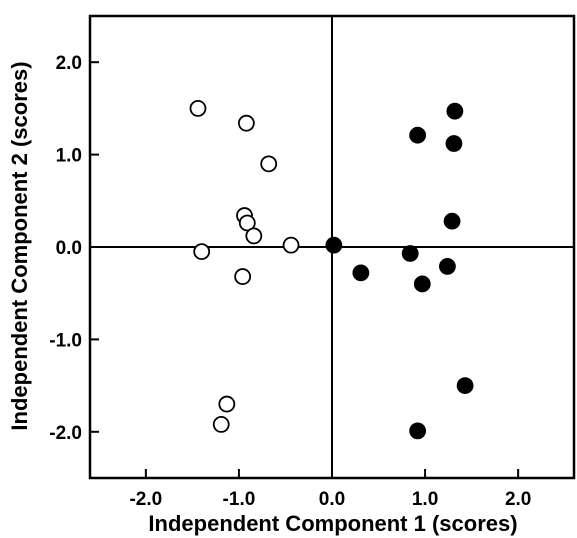 Image resolution: width=577 pixels, height=538 pixels. What do you see at coordinates (69, 156) in the screenshot?
I see `y-tick-label: 1.0` at bounding box center [69, 156].